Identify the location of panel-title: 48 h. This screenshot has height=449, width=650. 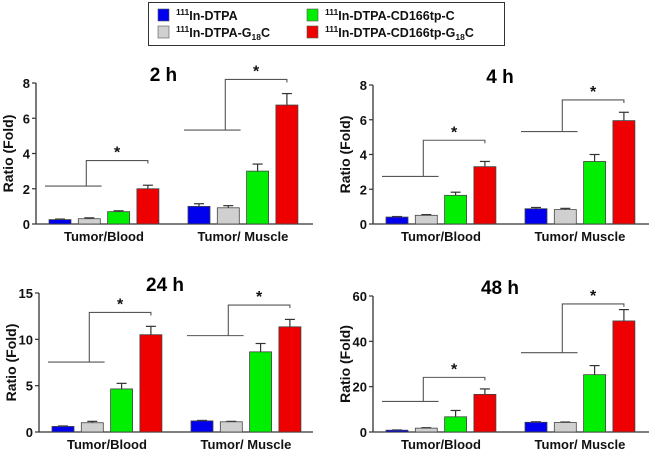
(500, 288).